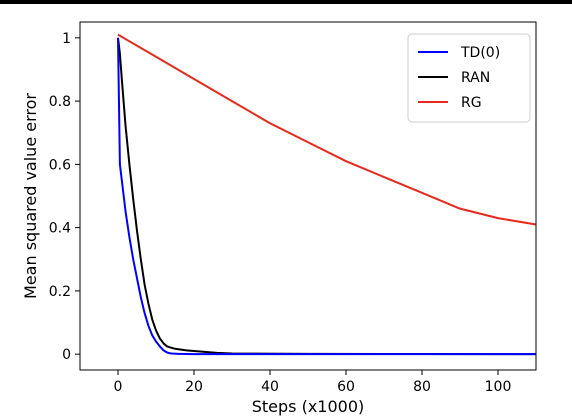  Describe the element at coordinates (60, 292) in the screenshot. I see `y-tick-label: 0.2` at that location.